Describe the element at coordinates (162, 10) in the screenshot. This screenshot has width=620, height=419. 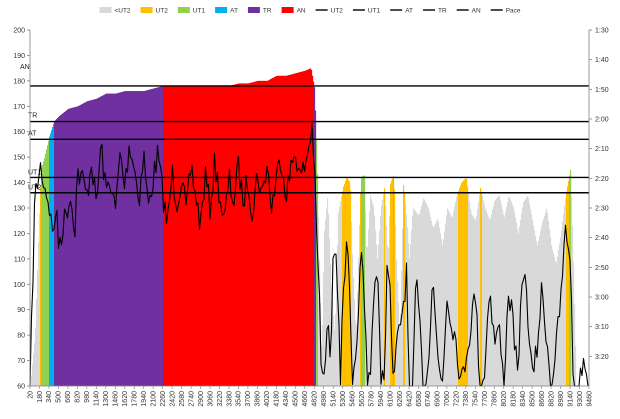
I see `legend-label: UT2` at that location.